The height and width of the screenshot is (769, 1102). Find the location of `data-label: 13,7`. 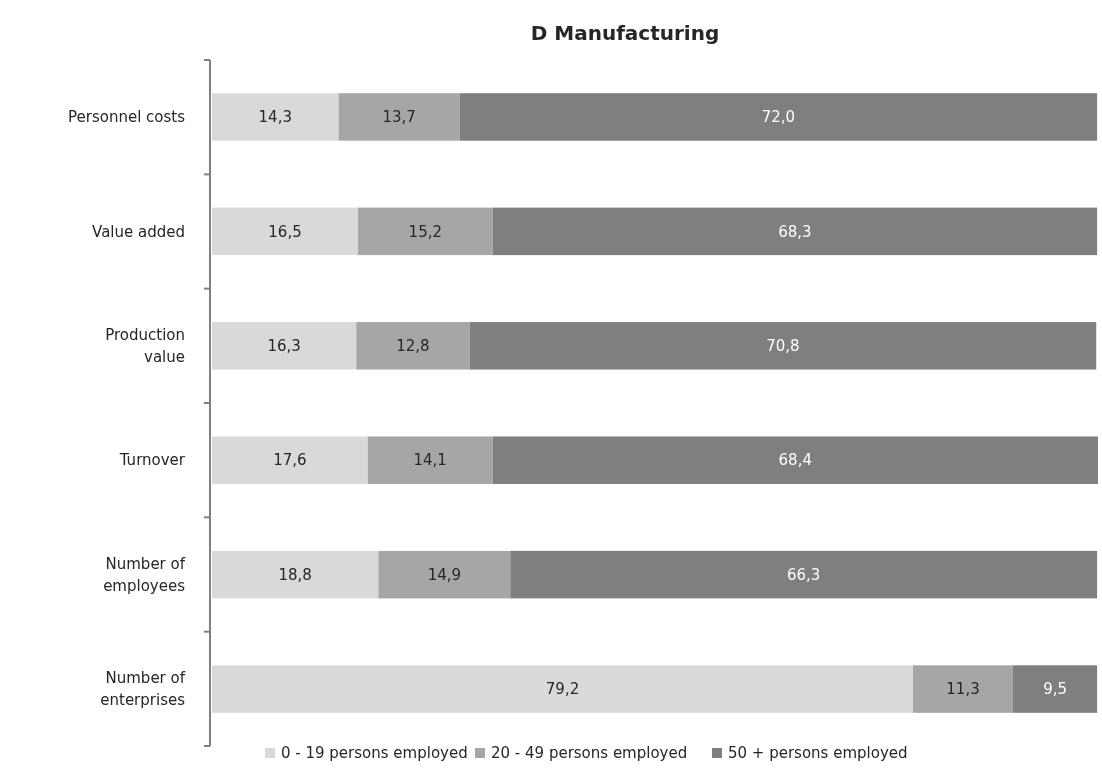

data-label: 13,7 is located at coordinates (399, 117).